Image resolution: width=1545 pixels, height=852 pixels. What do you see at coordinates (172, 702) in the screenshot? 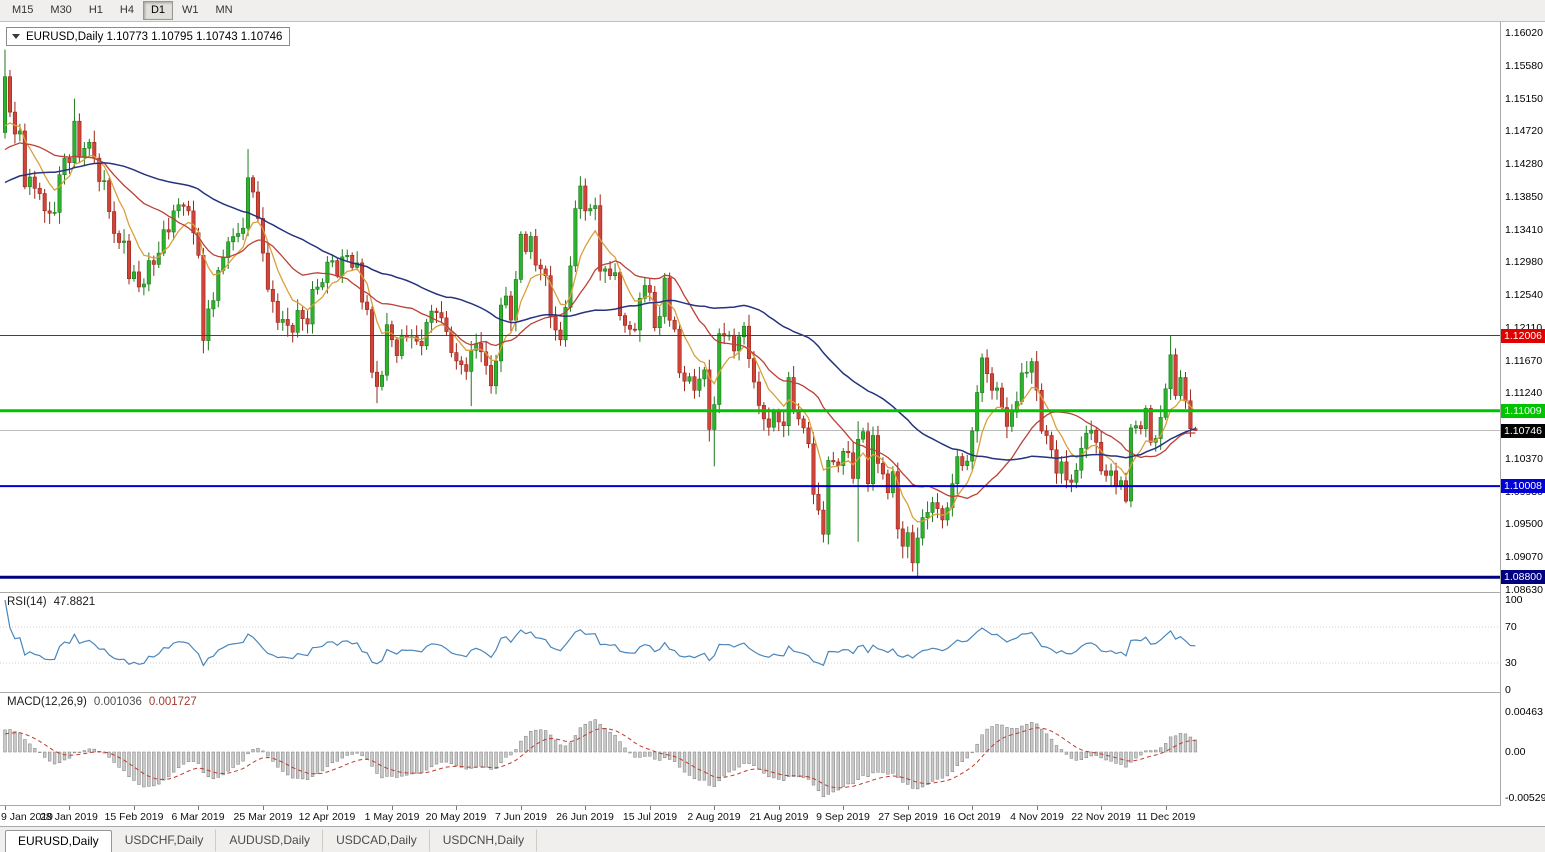
I see `macd-signal-value: 0.001727` at bounding box center [172, 702].